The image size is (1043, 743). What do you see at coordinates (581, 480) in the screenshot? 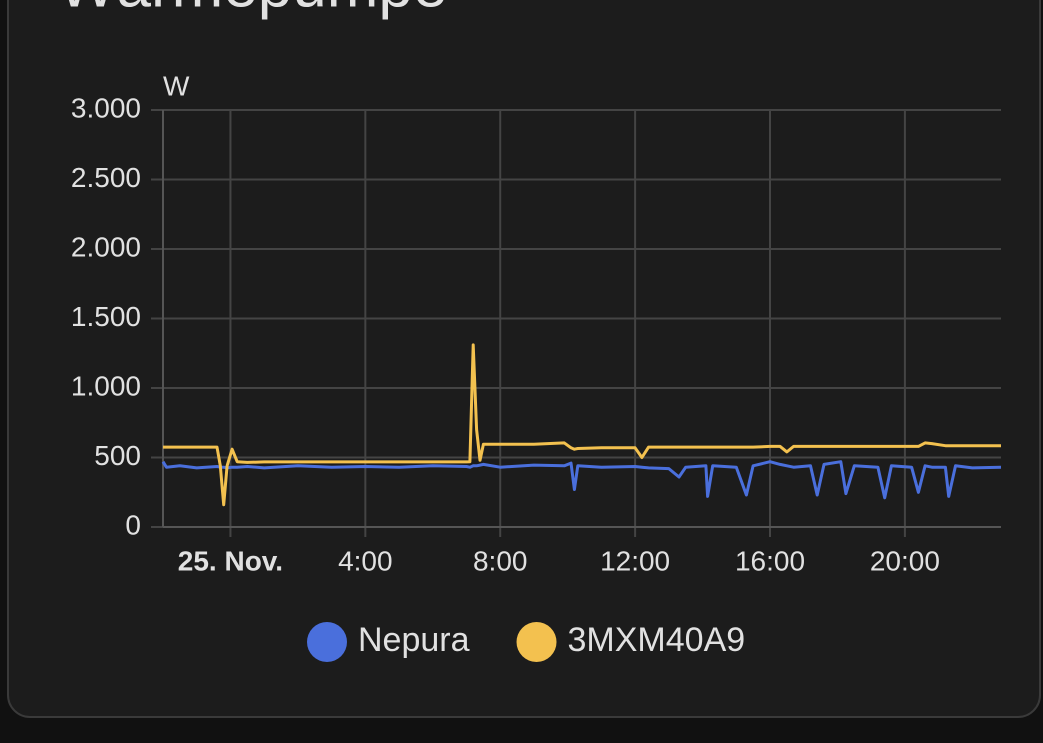
I see `series-line` at bounding box center [581, 480].